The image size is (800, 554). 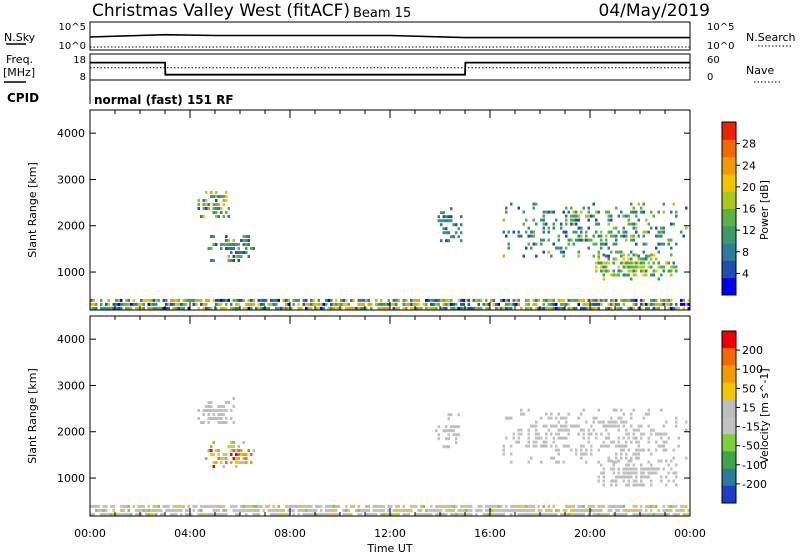 I want to click on colorbar-tick-label: 8, so click(x=745, y=252).